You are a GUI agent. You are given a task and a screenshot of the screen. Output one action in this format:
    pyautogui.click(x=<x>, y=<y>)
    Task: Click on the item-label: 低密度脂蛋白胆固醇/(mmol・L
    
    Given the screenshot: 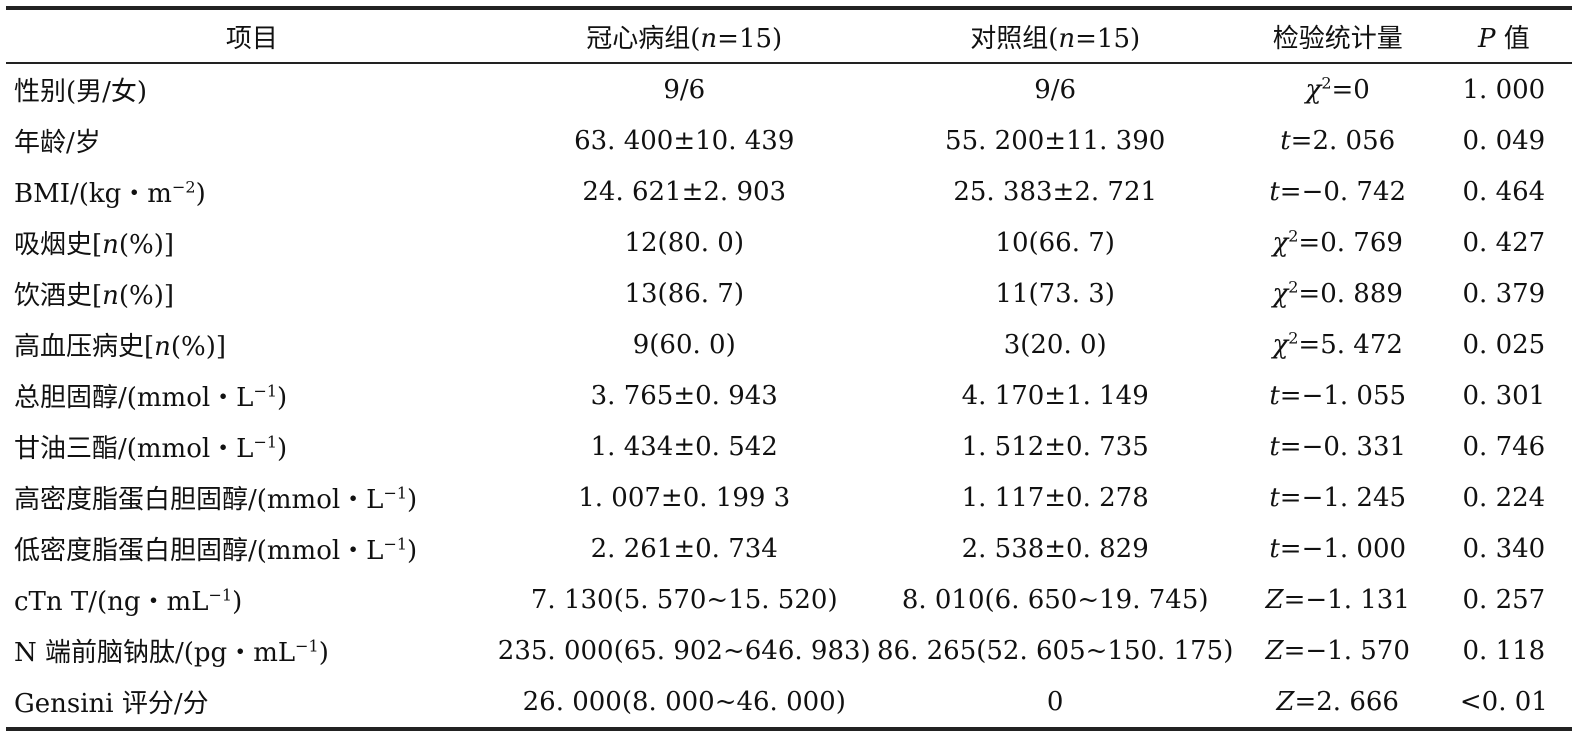 What is the action you would take?
    pyautogui.click(x=199, y=551)
    